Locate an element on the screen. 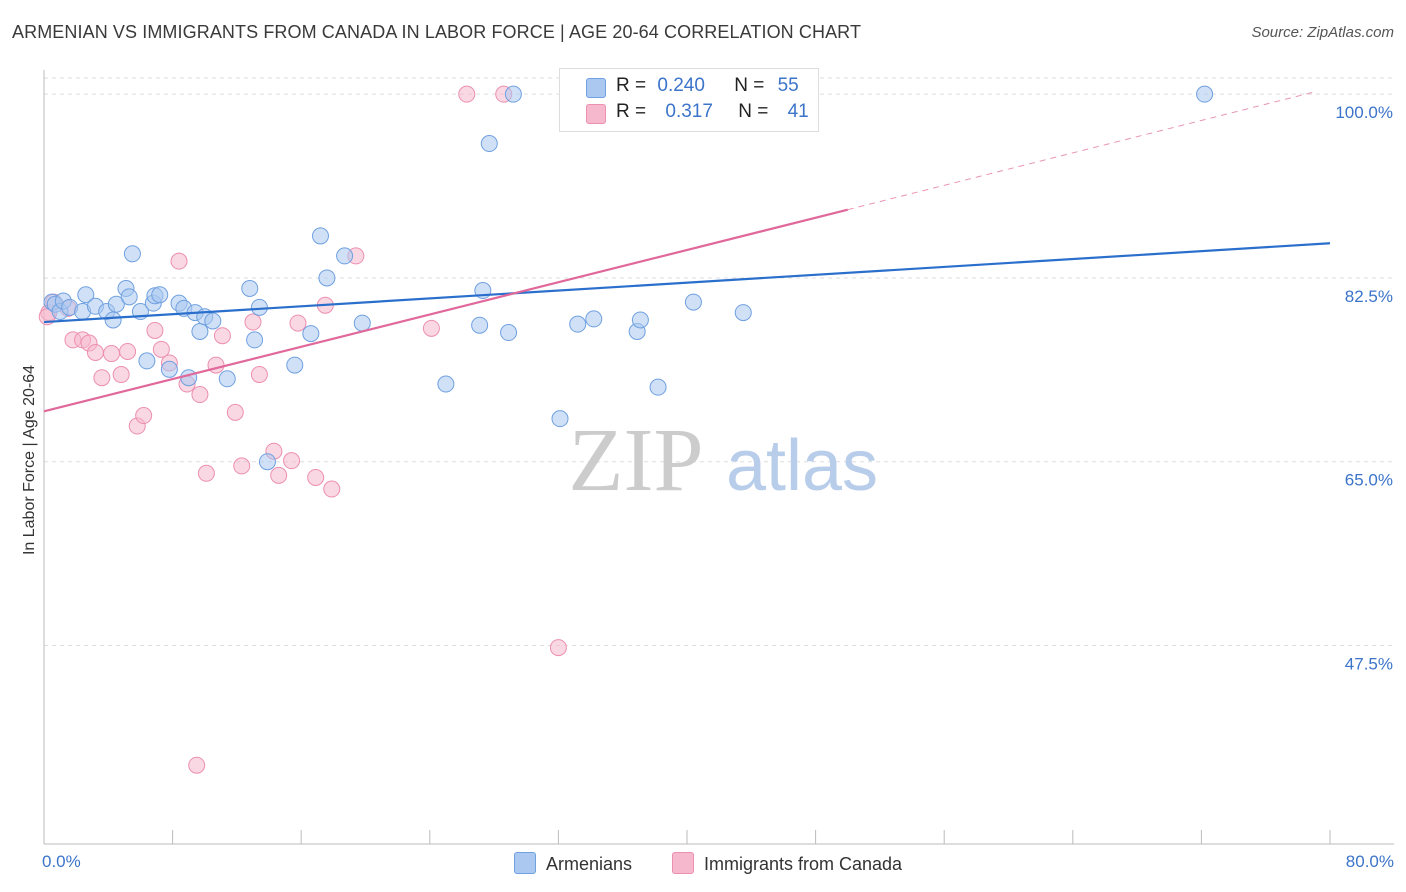  legend-row-canada: R = 0.317 N = 41 is located at coordinates (697, 112).